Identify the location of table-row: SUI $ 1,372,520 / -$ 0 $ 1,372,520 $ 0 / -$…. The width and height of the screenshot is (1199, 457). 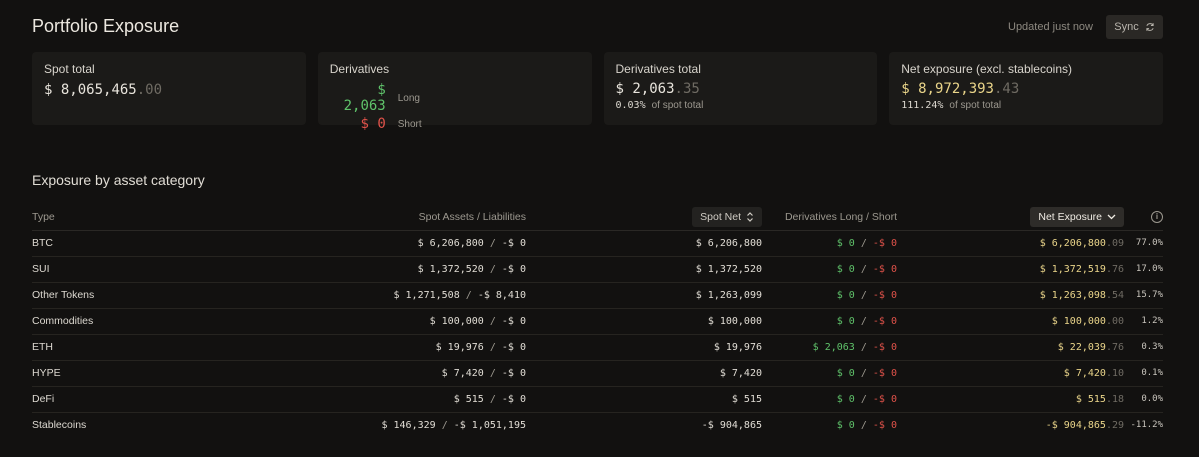
(597, 269).